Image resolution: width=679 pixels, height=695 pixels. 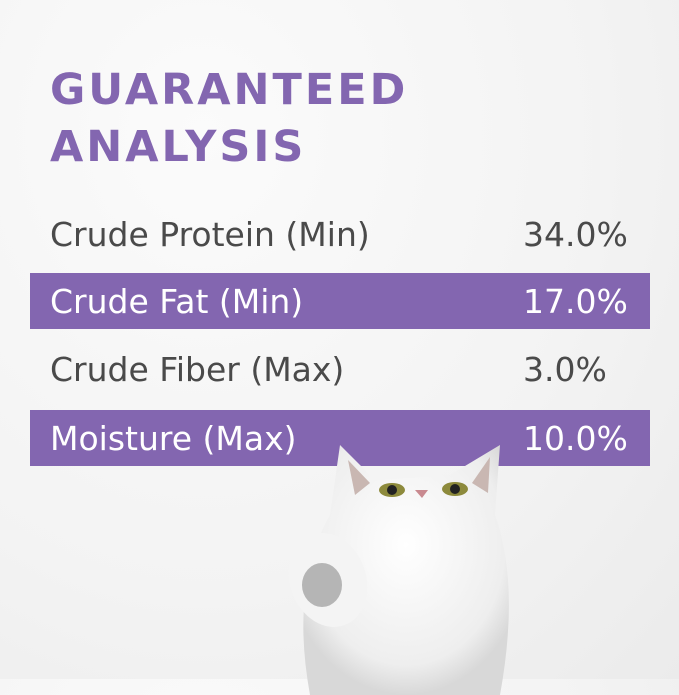 What do you see at coordinates (565, 369) in the screenshot?
I see `row-value: 3.0%` at bounding box center [565, 369].